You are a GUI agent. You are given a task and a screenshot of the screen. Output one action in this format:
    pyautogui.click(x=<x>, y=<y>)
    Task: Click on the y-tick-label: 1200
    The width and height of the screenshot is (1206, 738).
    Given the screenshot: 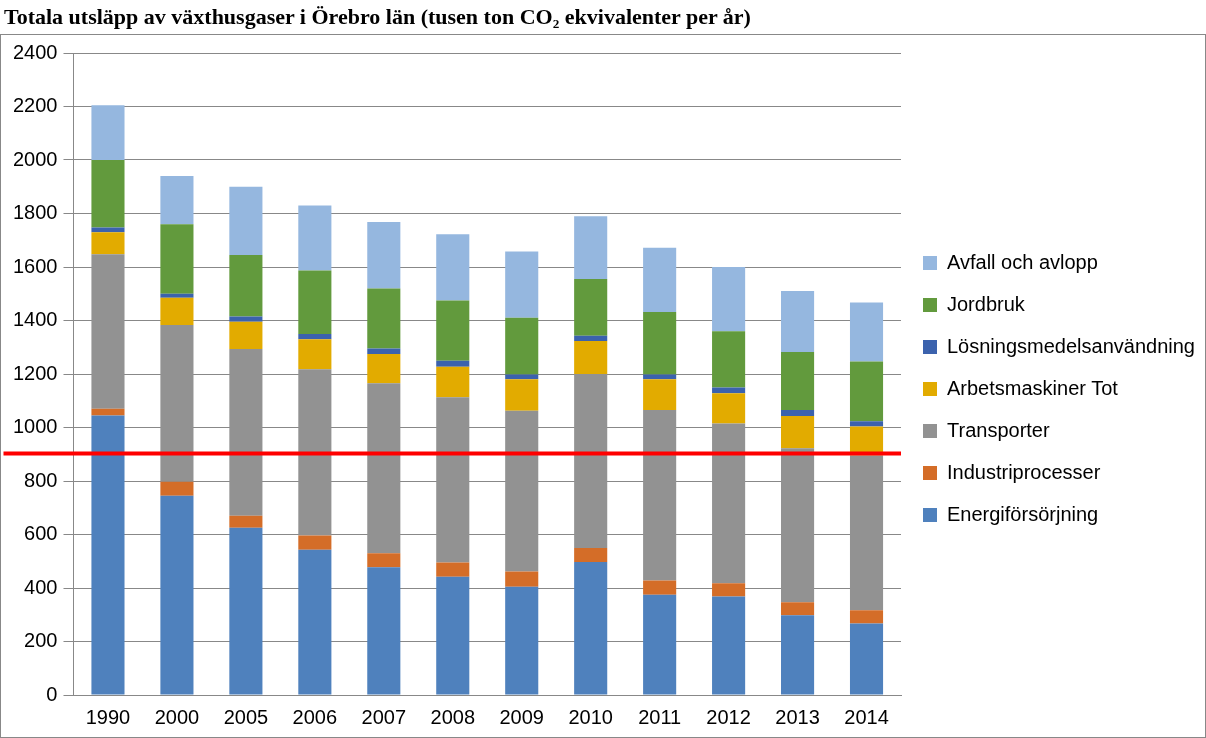 What is the action you would take?
    pyautogui.click(x=35, y=372)
    